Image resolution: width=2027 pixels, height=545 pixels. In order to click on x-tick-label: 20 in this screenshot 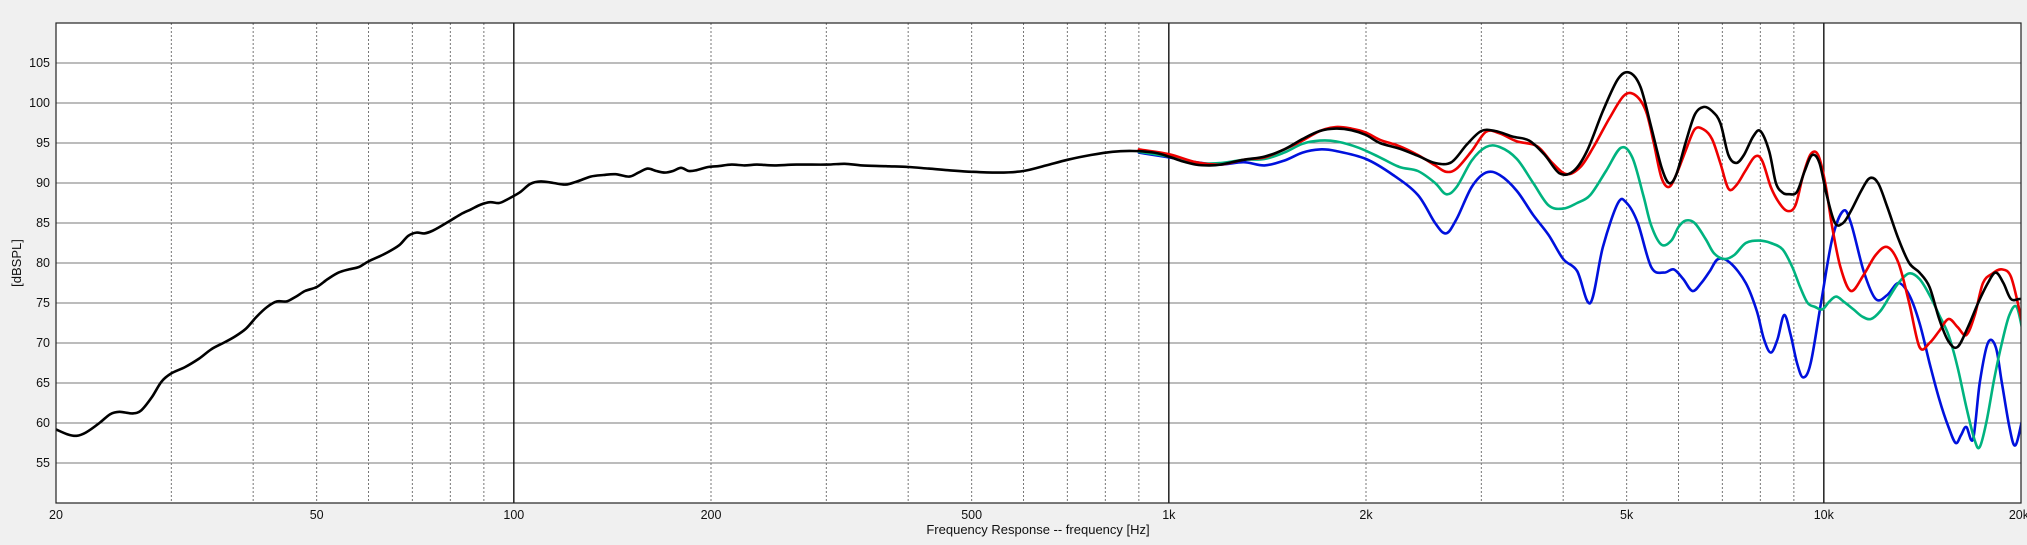, I will do `click(56, 515)`.